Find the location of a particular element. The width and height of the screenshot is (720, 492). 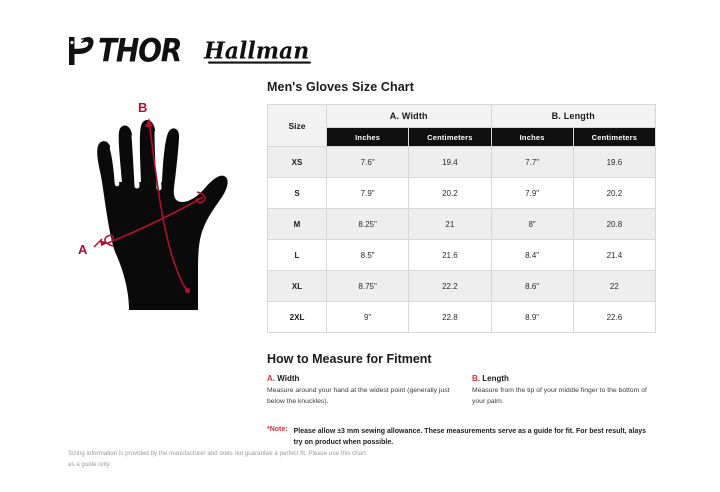

cell-length-centimeters: 20.2 is located at coordinates (614, 193).